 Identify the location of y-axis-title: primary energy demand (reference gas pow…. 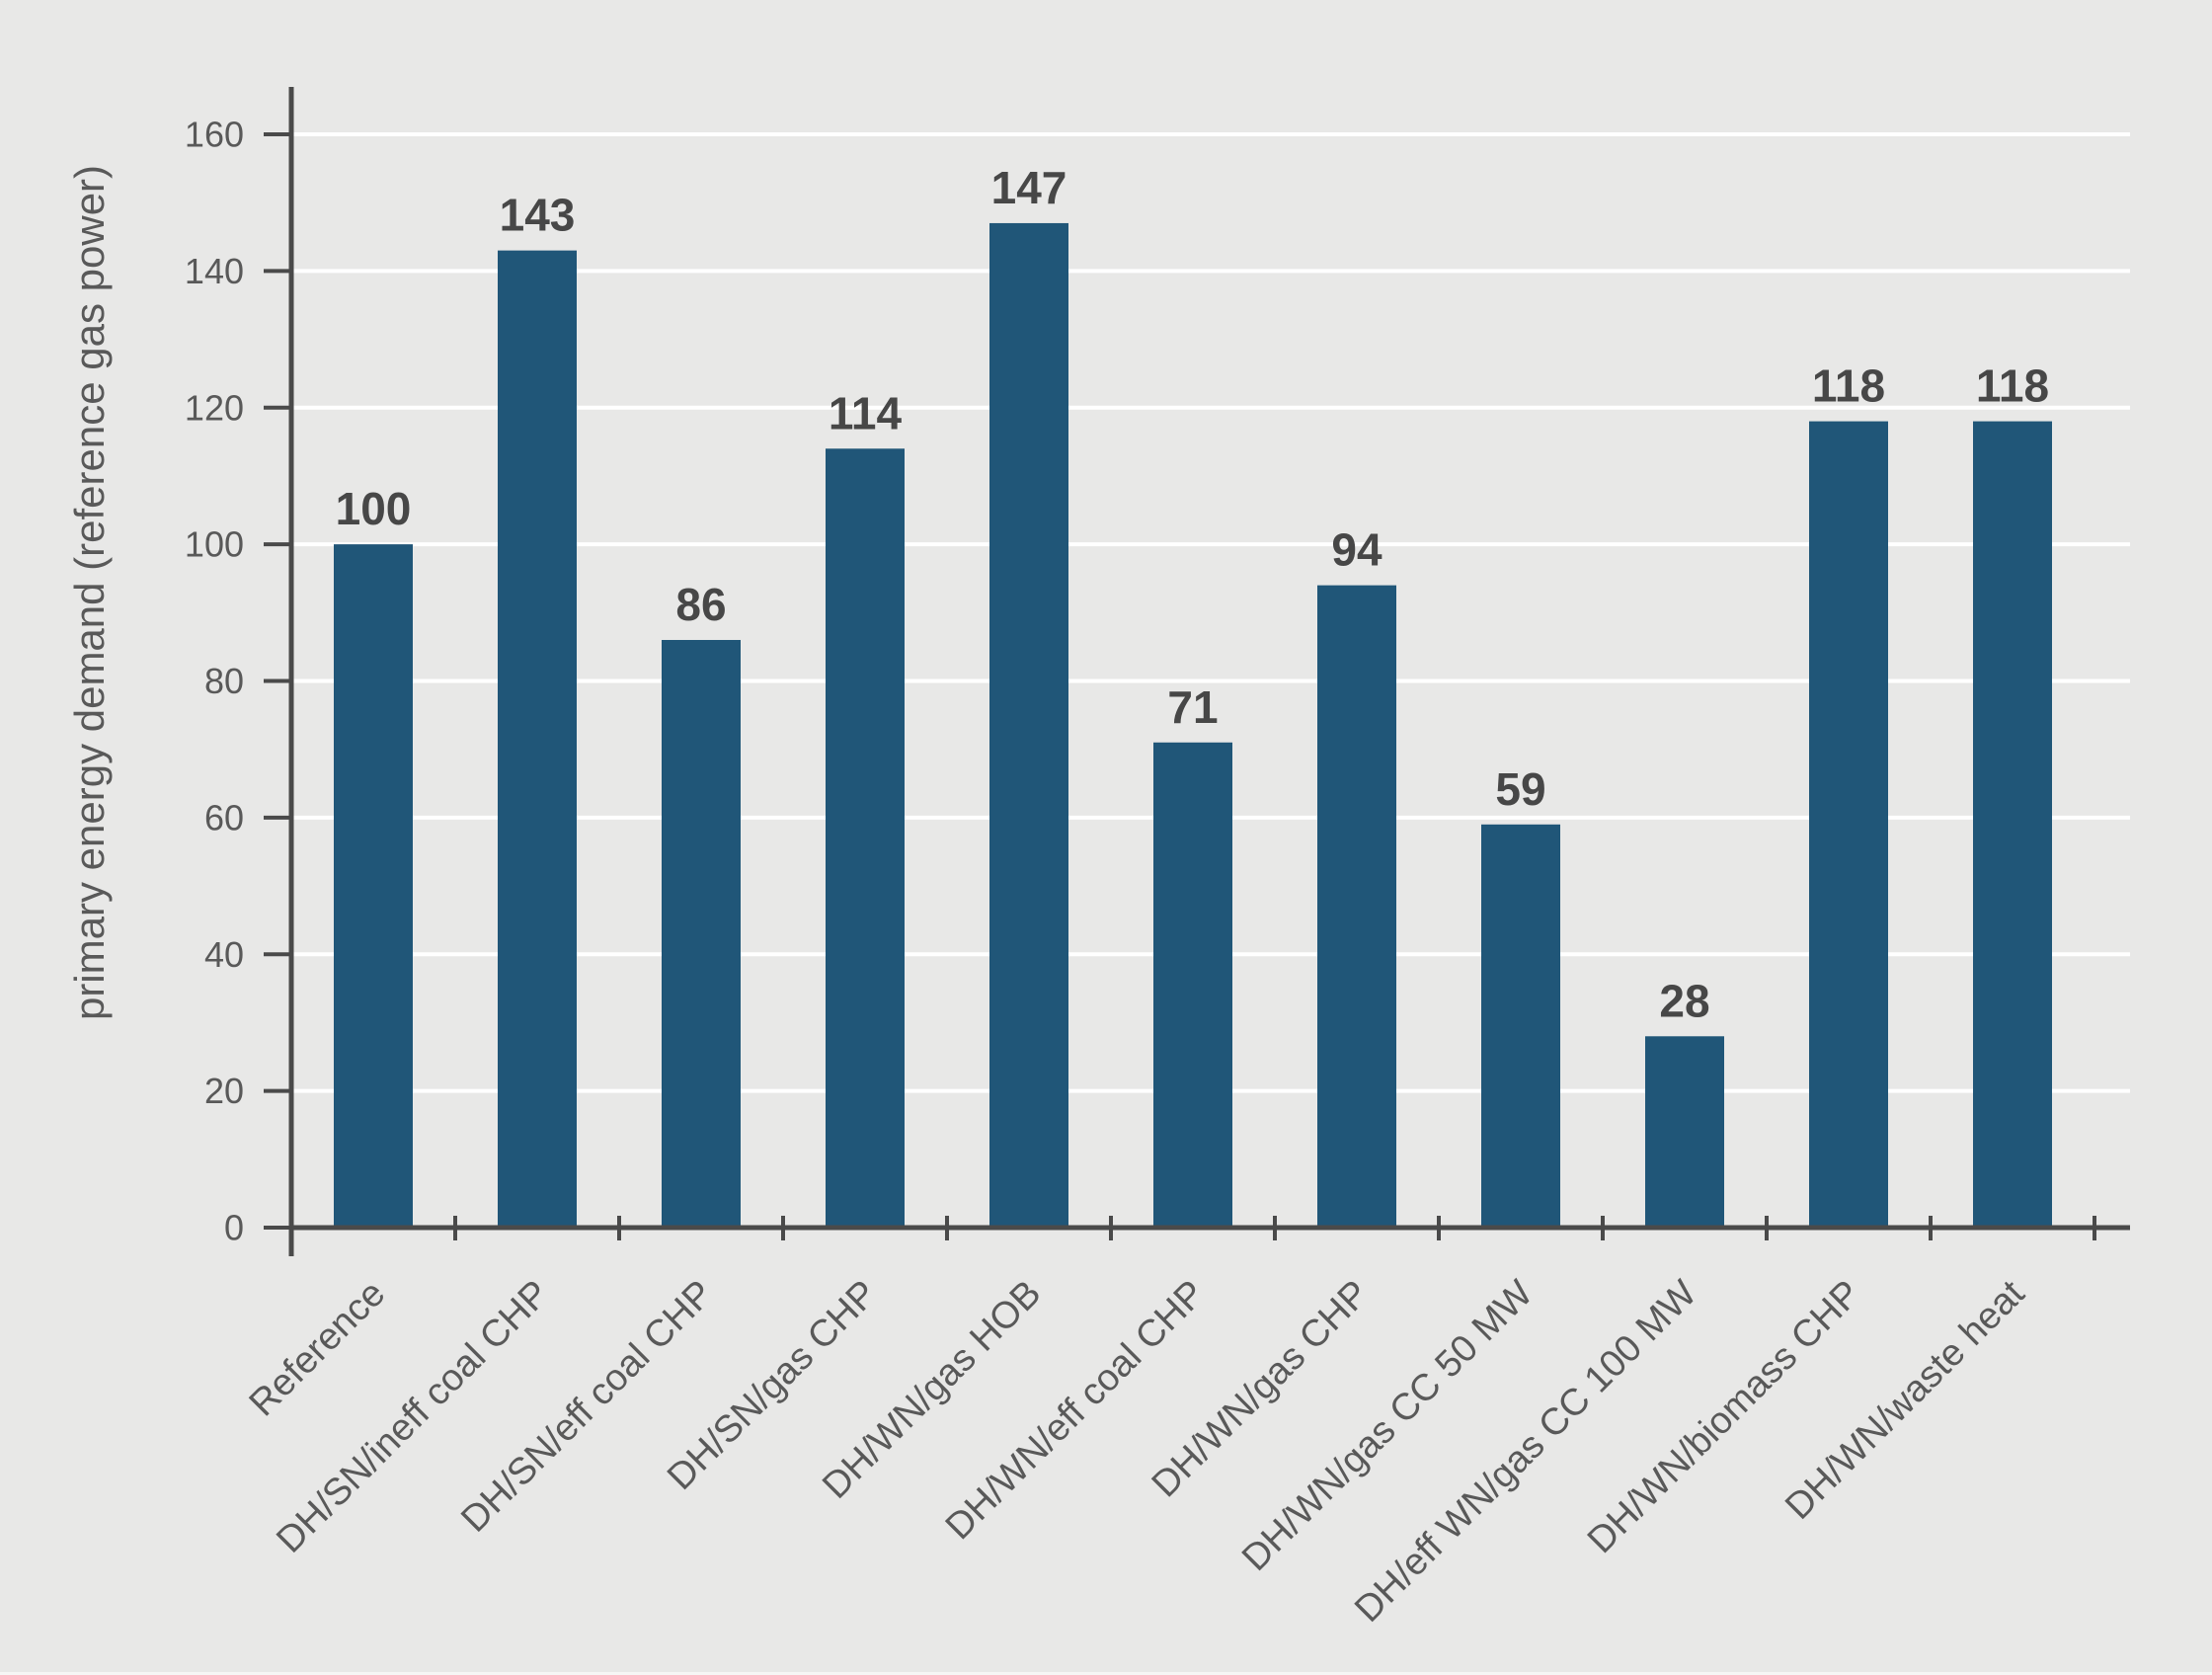
(89, 592).